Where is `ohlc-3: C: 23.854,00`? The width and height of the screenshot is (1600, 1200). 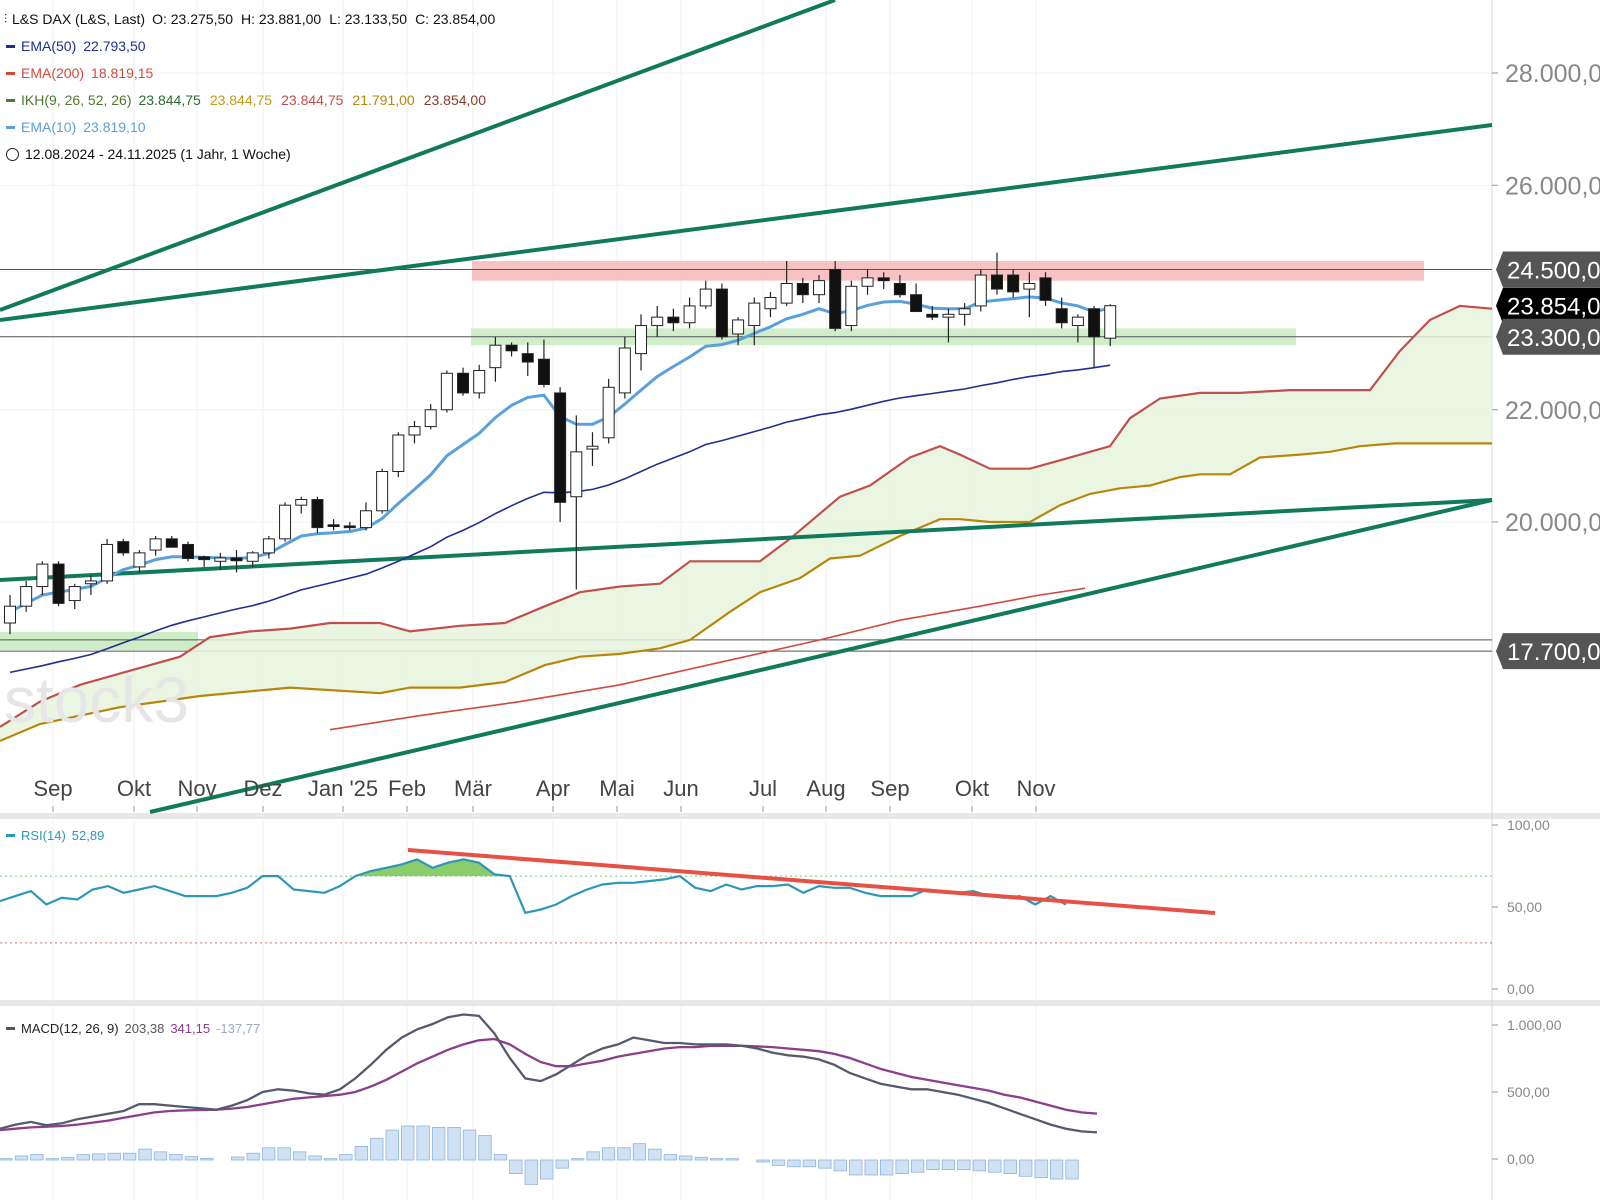 ohlc-3: C: 23.854,00 is located at coordinates (455, 19).